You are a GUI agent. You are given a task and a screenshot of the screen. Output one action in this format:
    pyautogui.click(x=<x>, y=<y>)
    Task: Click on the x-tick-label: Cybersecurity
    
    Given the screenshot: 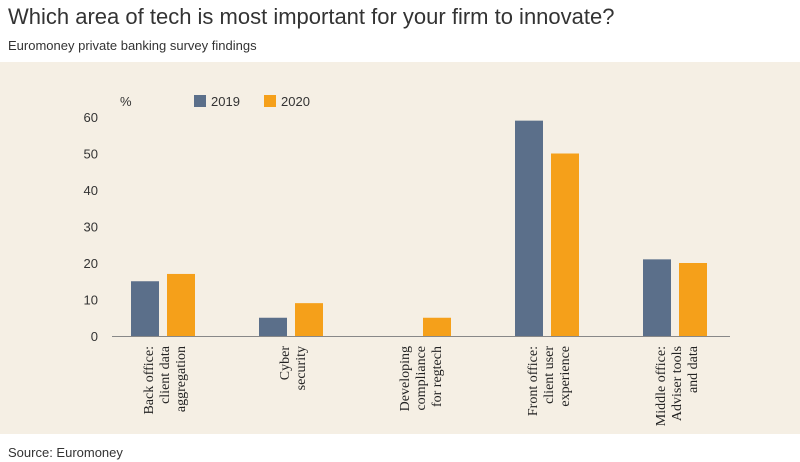 What is the action you would take?
    pyautogui.click(x=293, y=368)
    